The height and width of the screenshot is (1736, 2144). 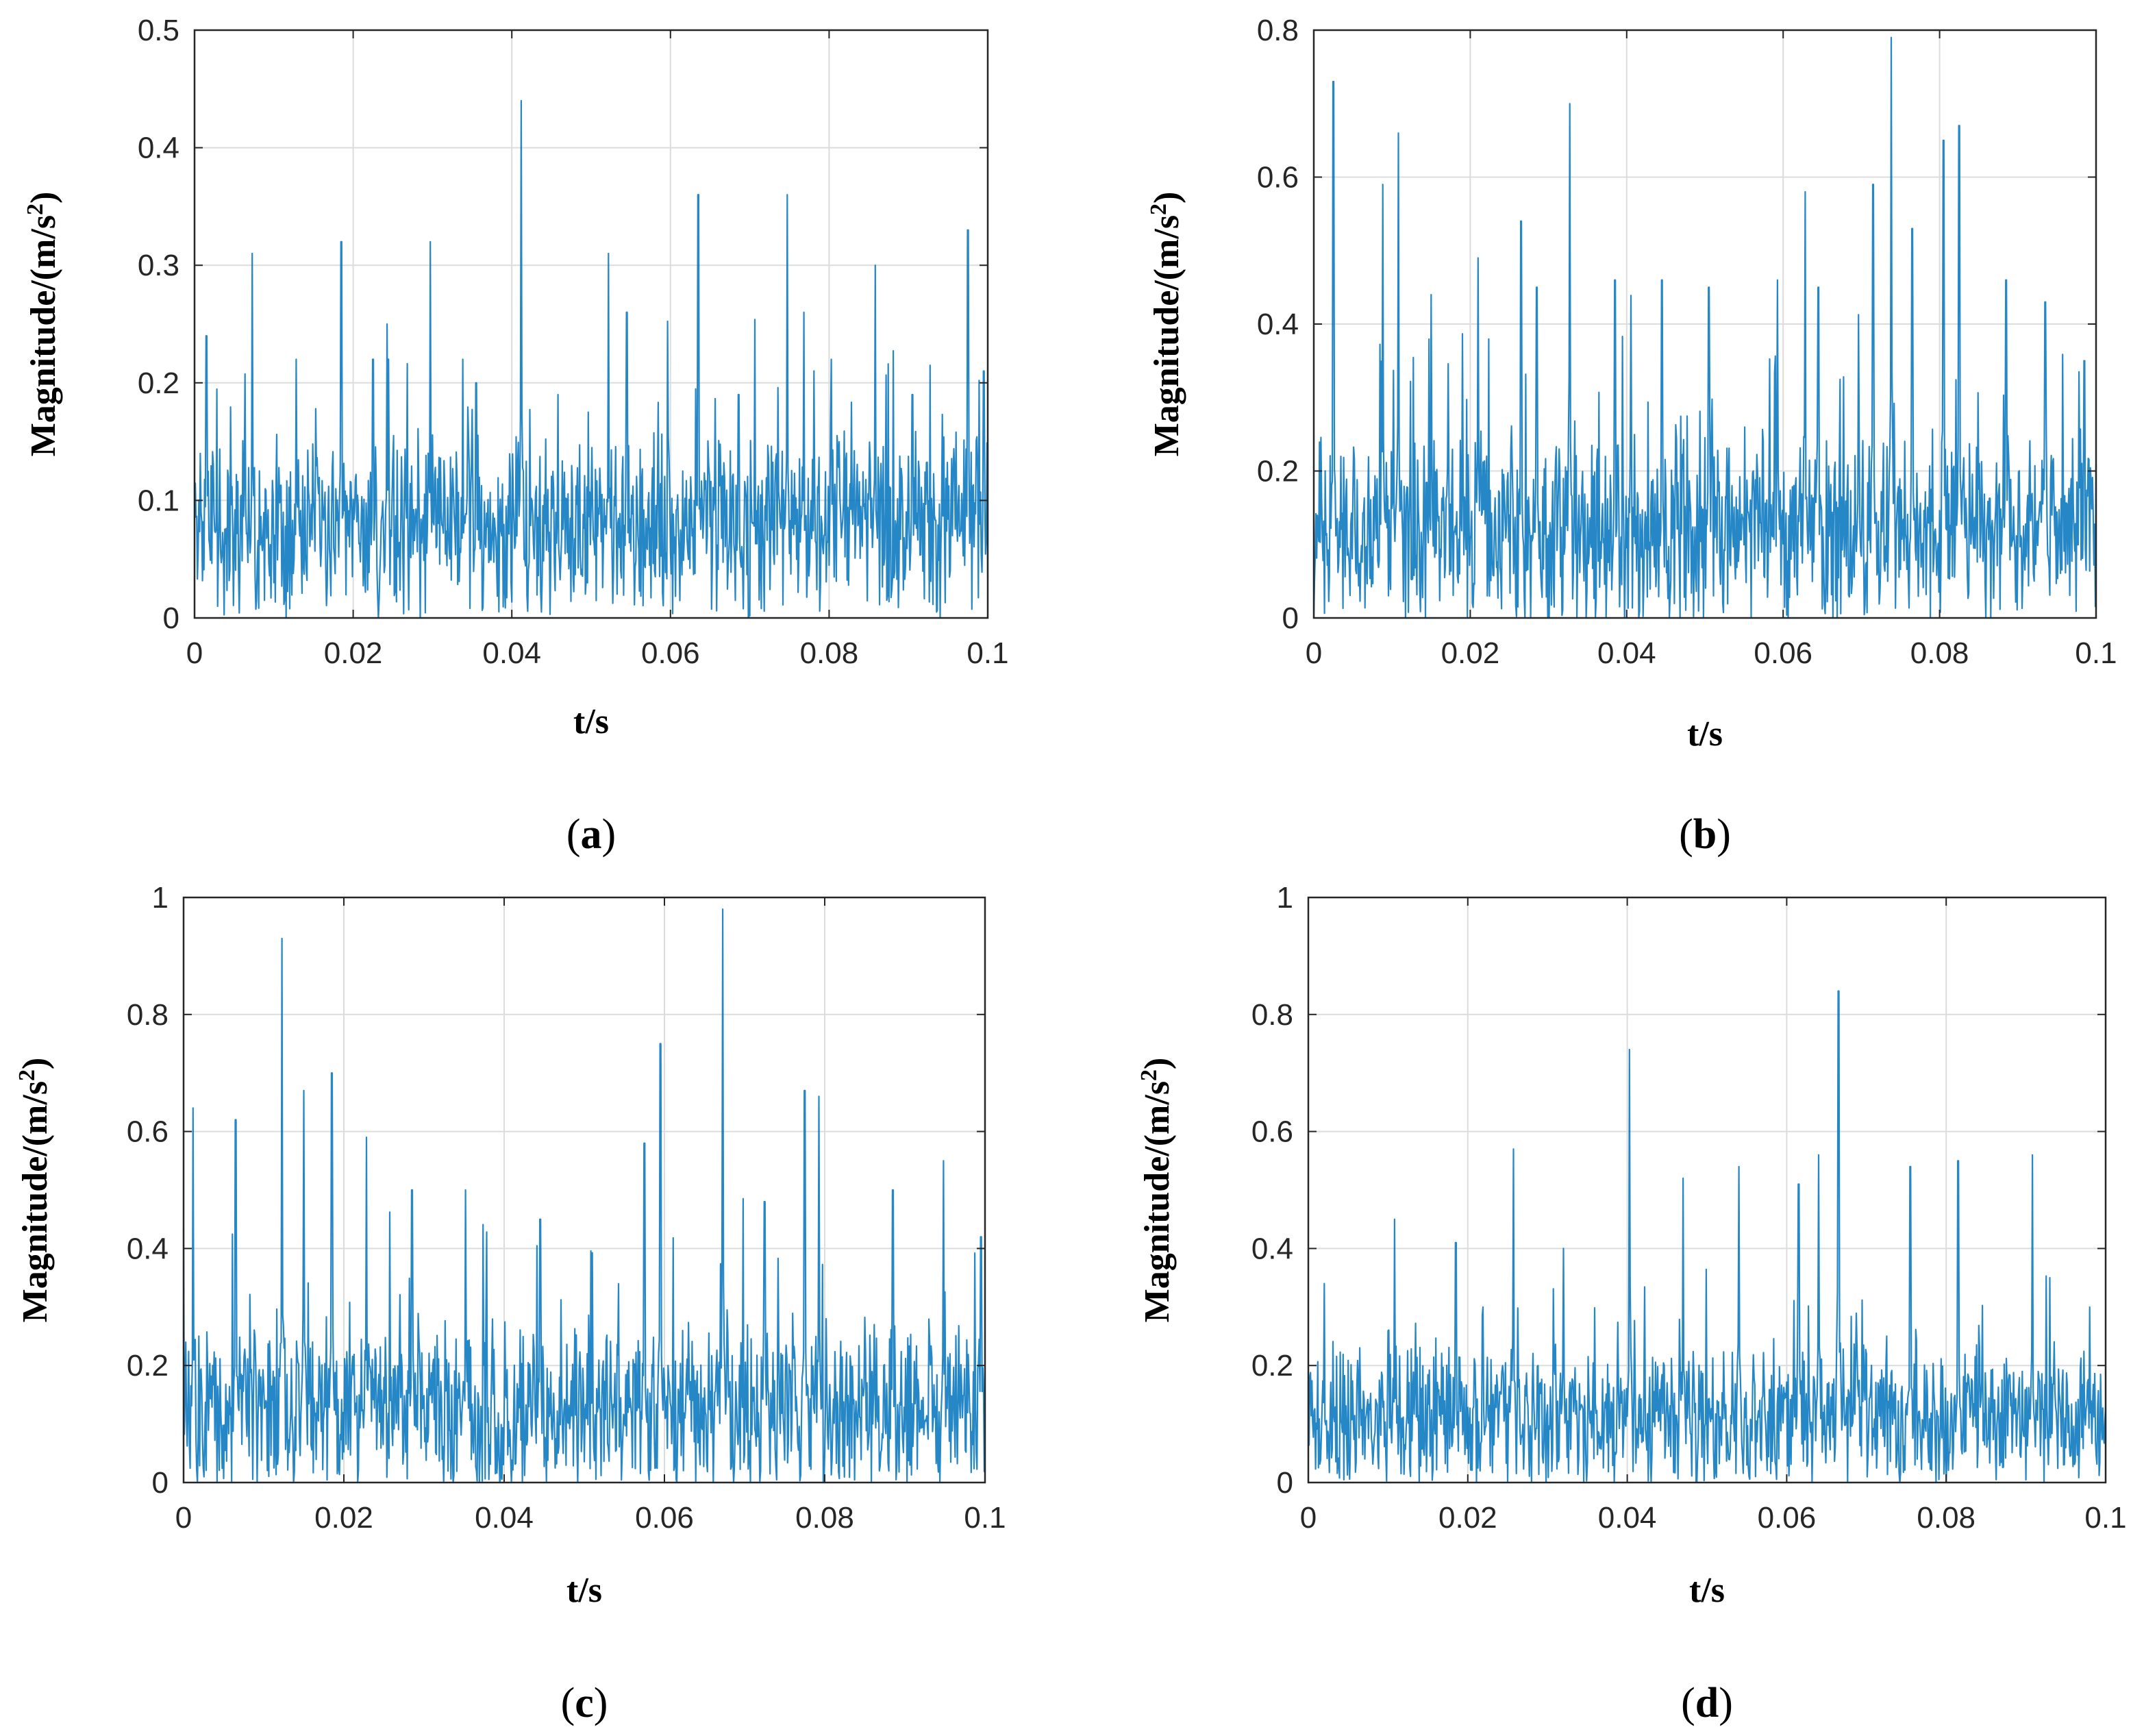 I want to click on y-tick-label: 0.1, so click(x=158, y=501).